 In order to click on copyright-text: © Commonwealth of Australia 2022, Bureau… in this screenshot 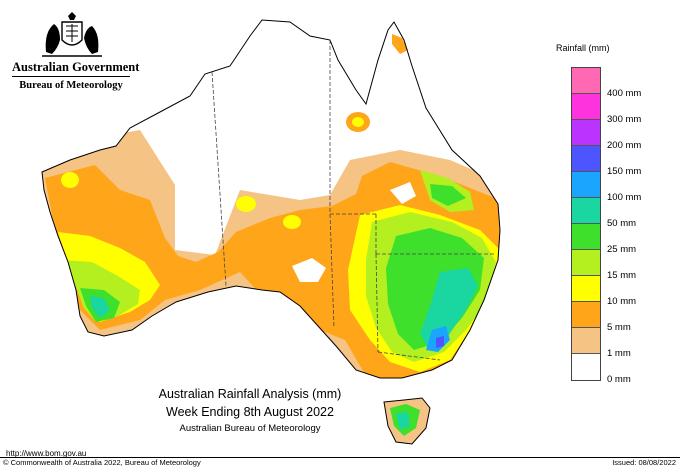, I will do `click(102, 462)`.